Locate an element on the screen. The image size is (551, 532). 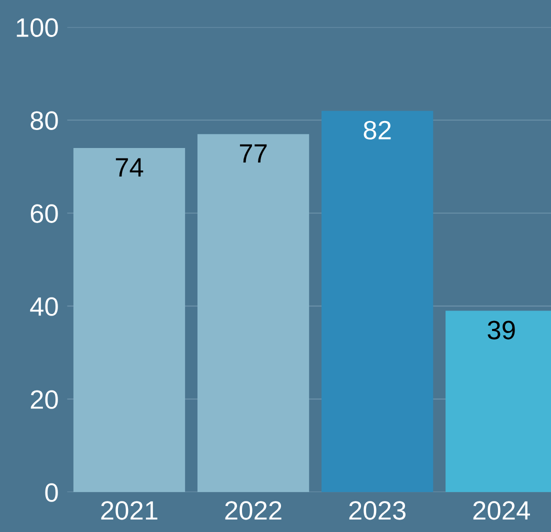
x-tick-label: 2023 is located at coordinates (377, 510).